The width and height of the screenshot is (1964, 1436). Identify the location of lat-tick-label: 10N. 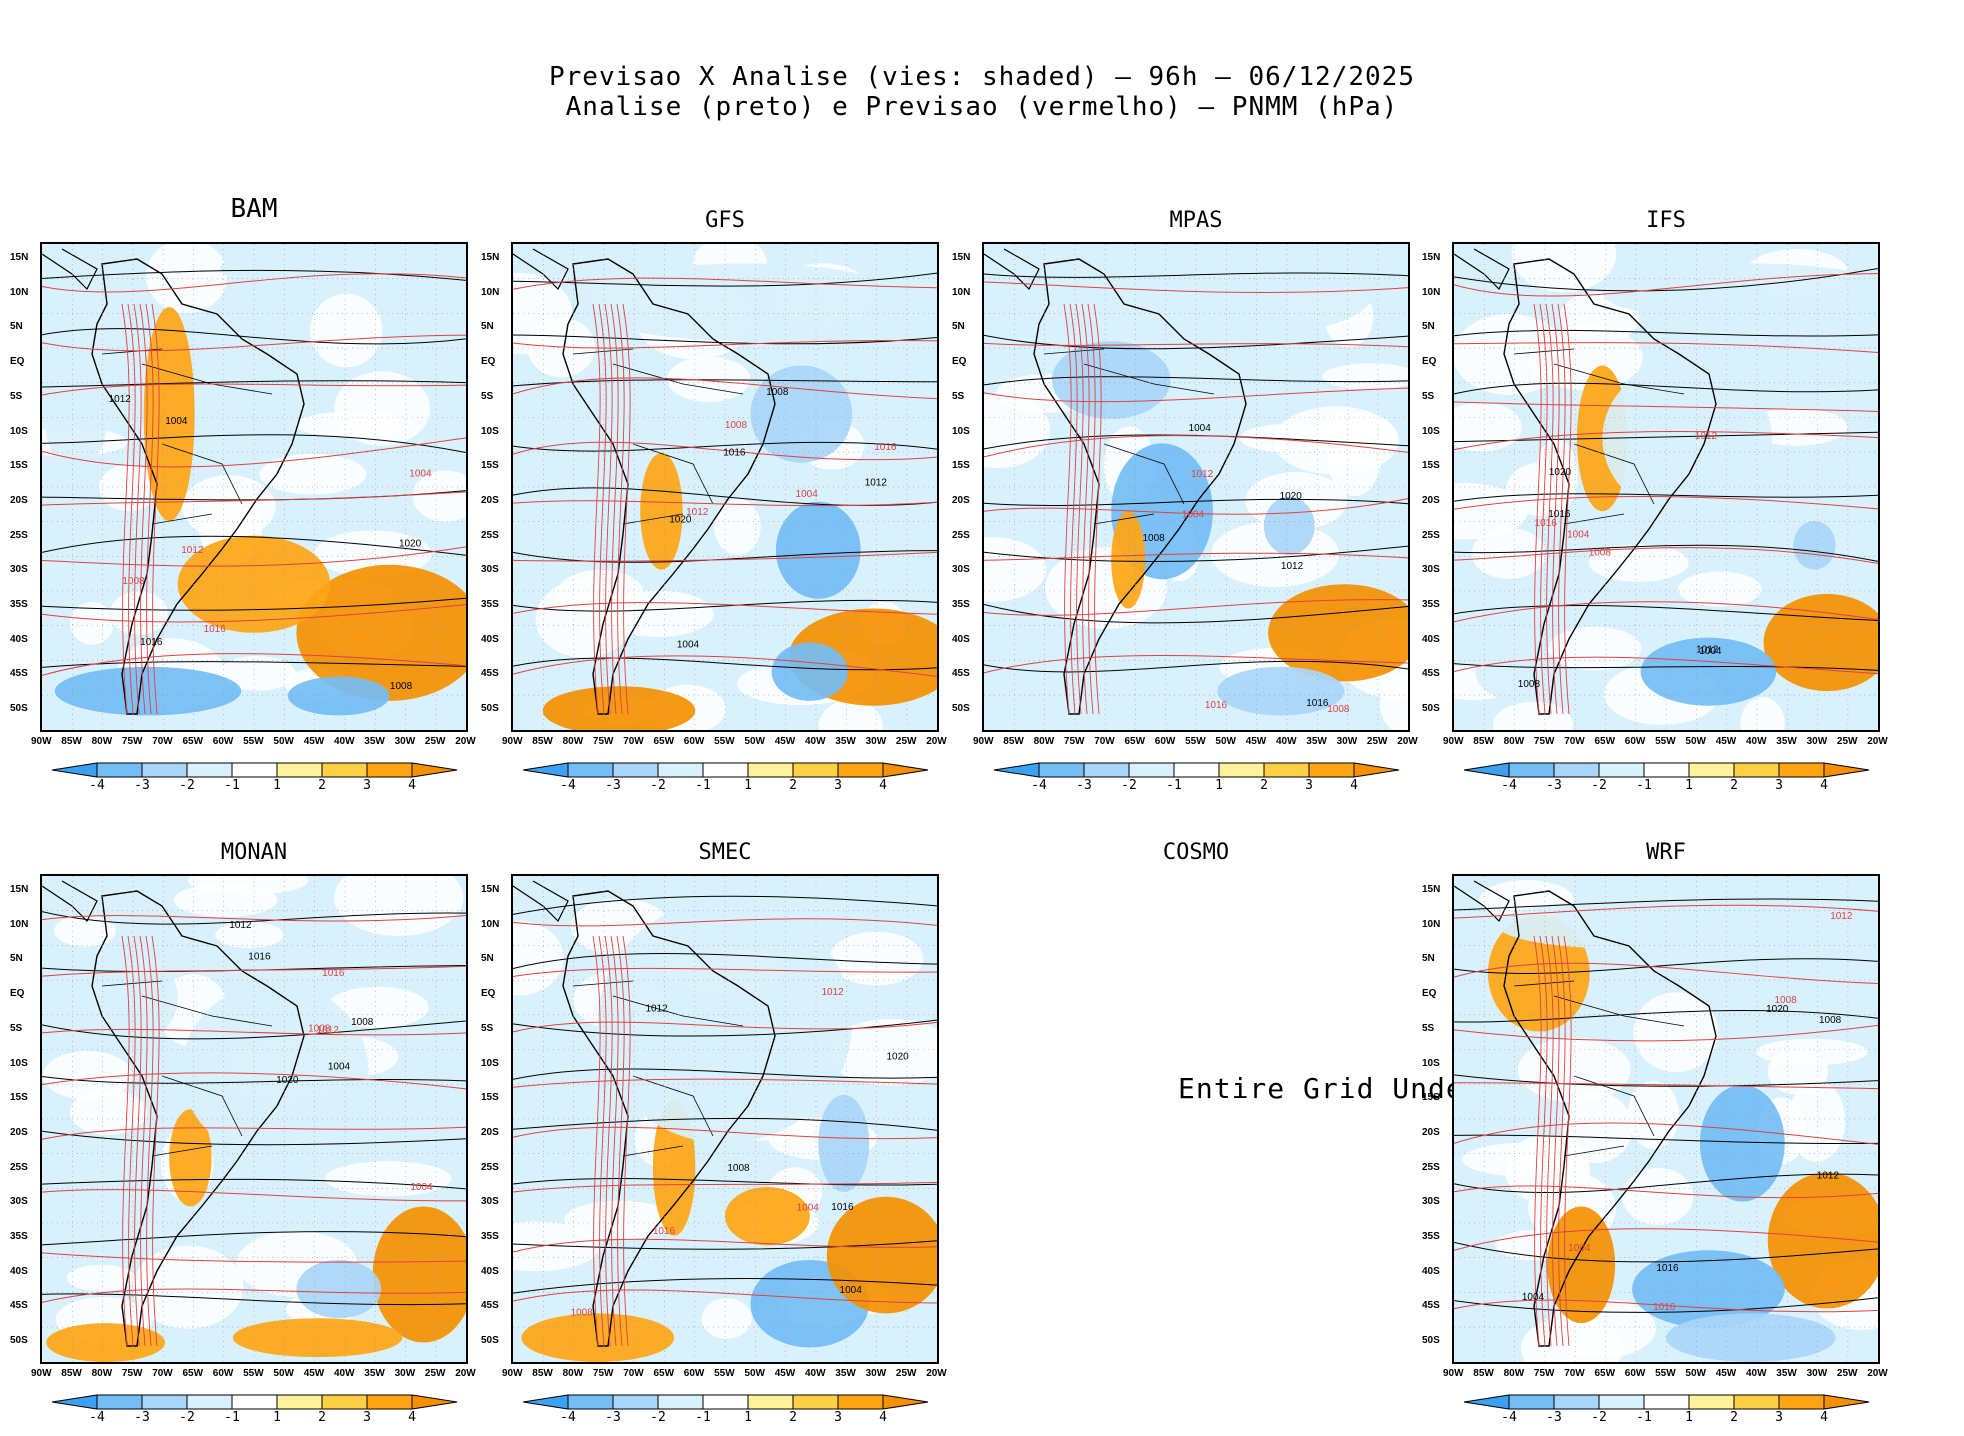
(490, 292).